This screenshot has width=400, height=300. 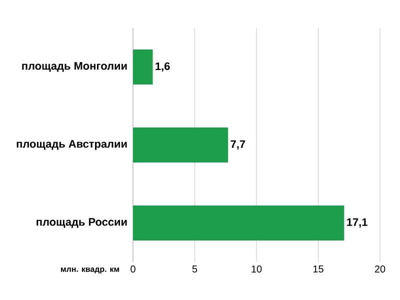 What do you see at coordinates (74, 67) in the screenshot?
I see `y-tick-label: площадь Монголии` at bounding box center [74, 67].